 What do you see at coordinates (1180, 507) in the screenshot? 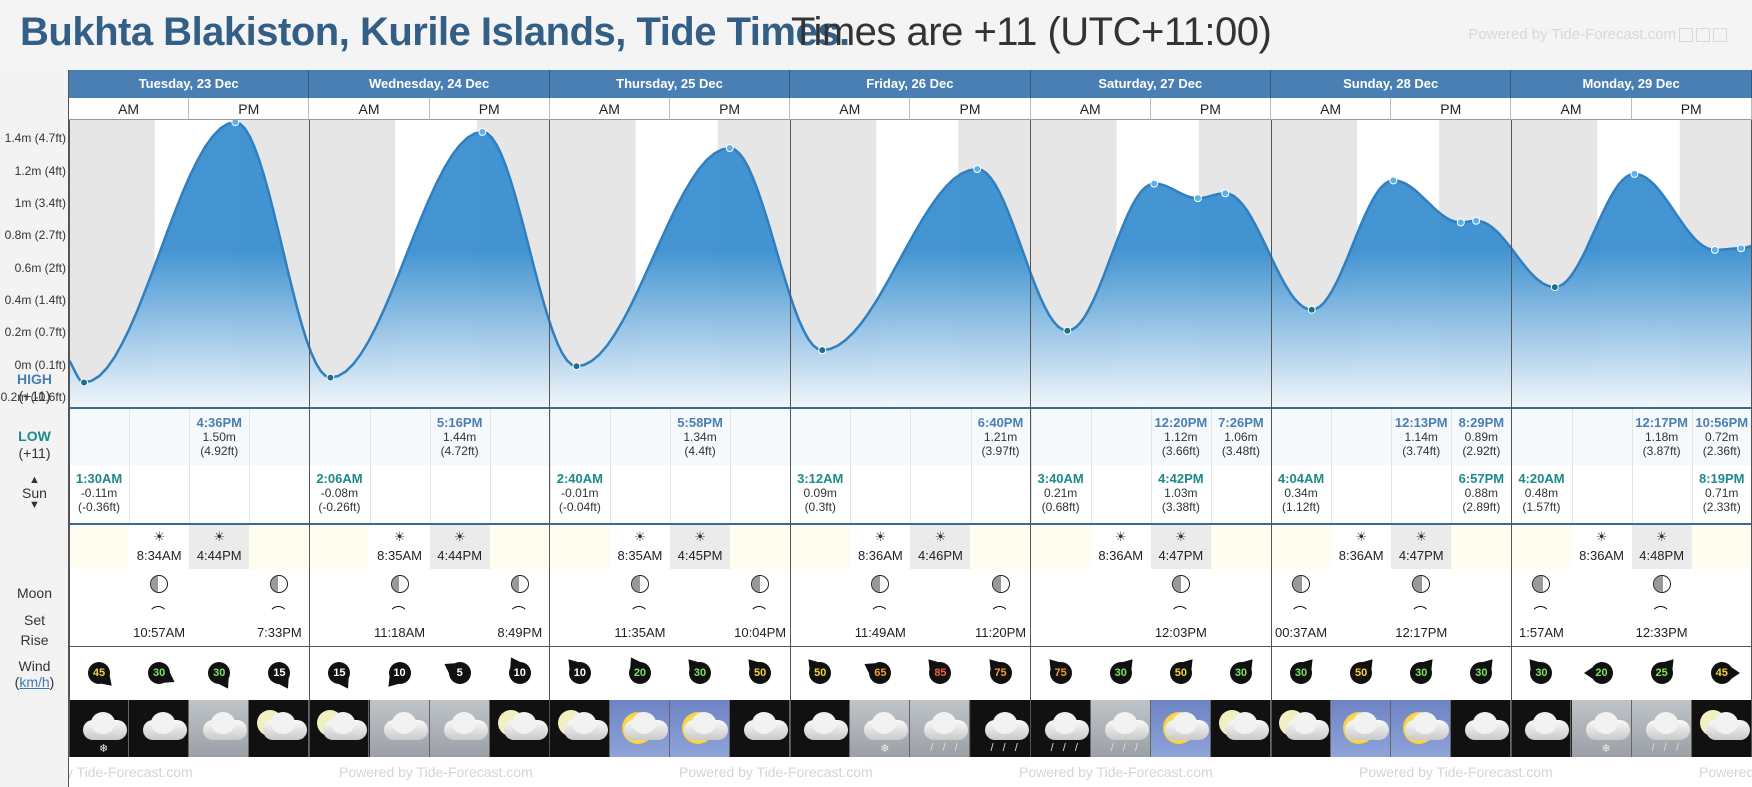
I see `low-ft: (3.38ft)` at bounding box center [1180, 507].